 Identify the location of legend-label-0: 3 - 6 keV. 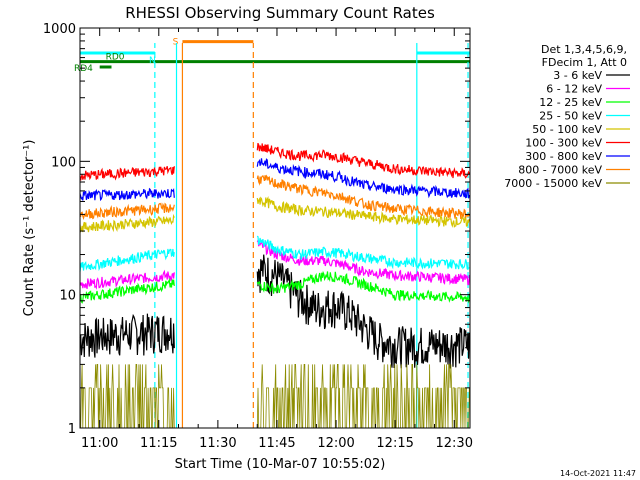
(577, 75).